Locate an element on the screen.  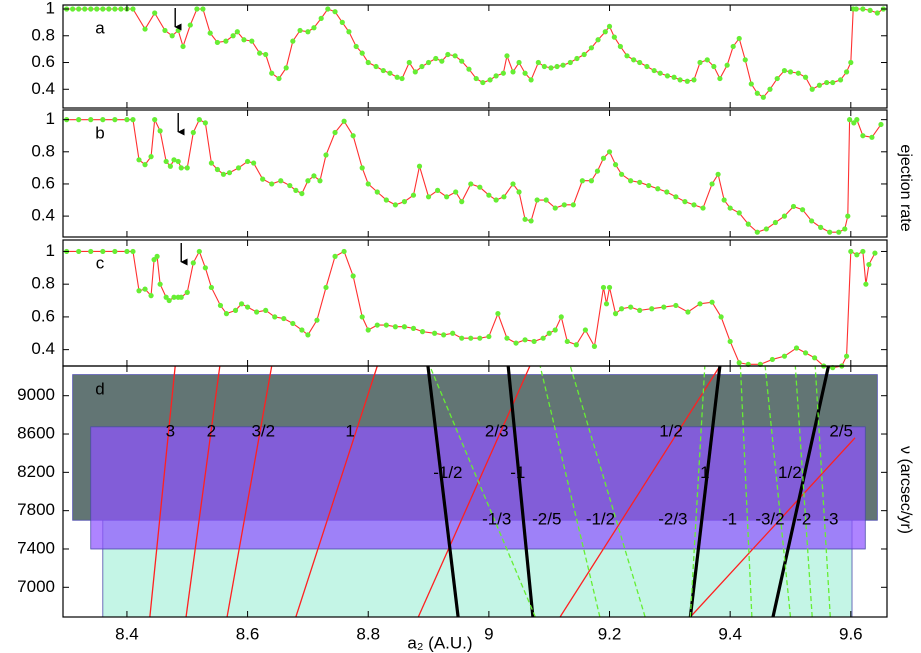
y-tick-label: 7400 is located at coordinates (36, 547).